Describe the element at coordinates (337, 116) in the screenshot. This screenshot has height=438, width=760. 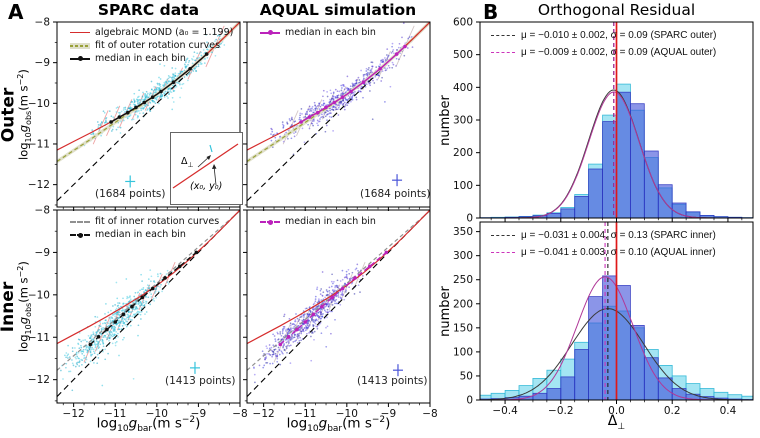
I see `aqual-outer-plot` at that location.